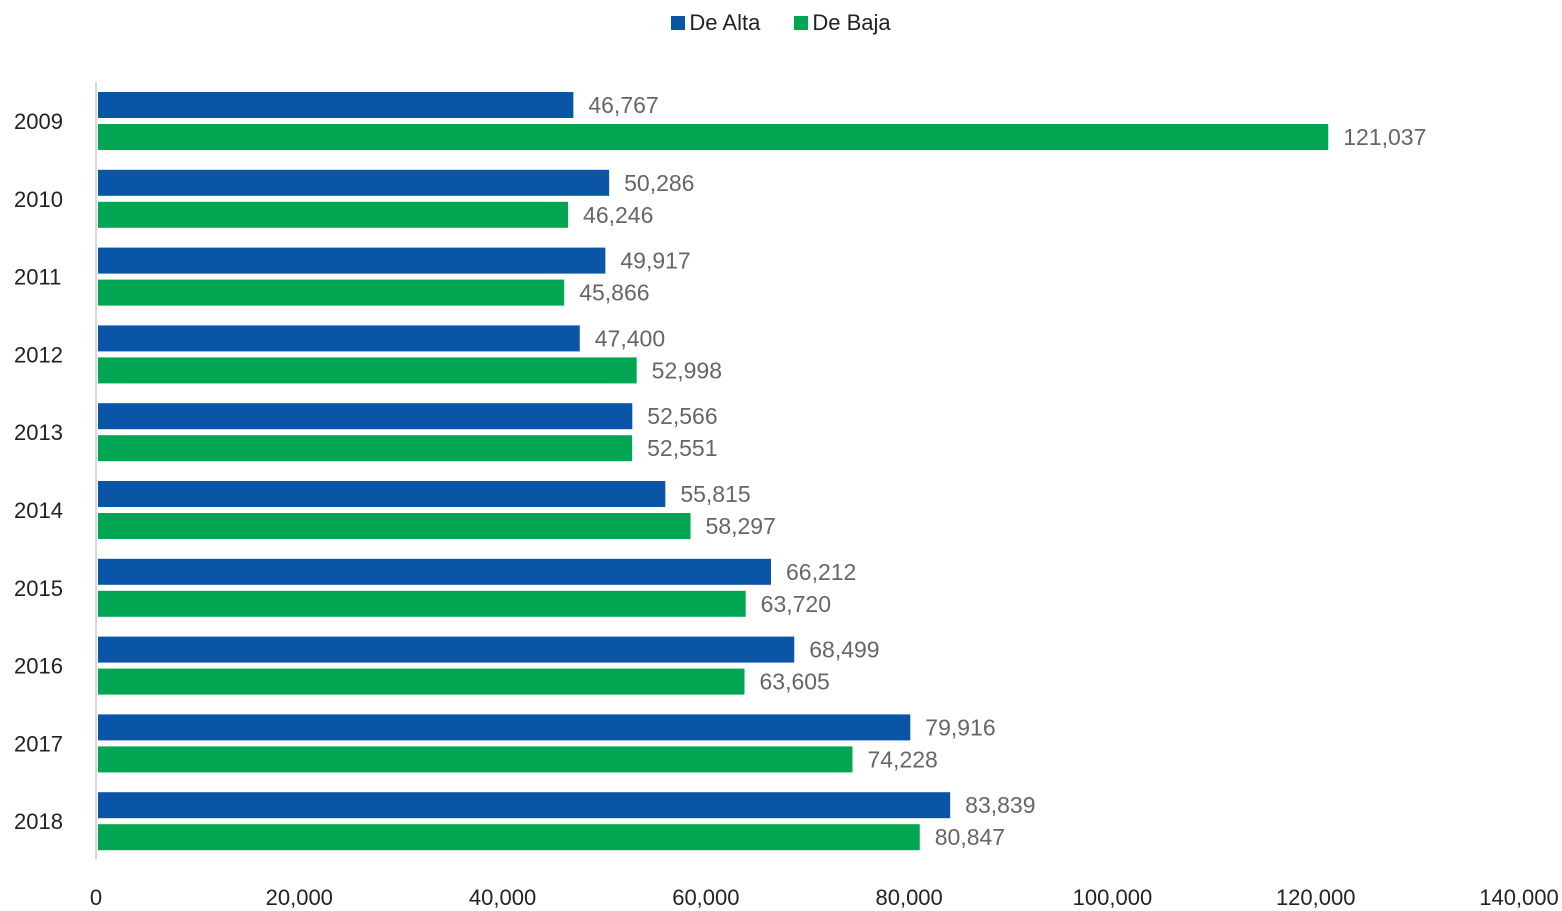 This screenshot has width=1562, height=911. What do you see at coordinates (38, 510) in the screenshot?
I see `y-tick-label: 2014` at bounding box center [38, 510].